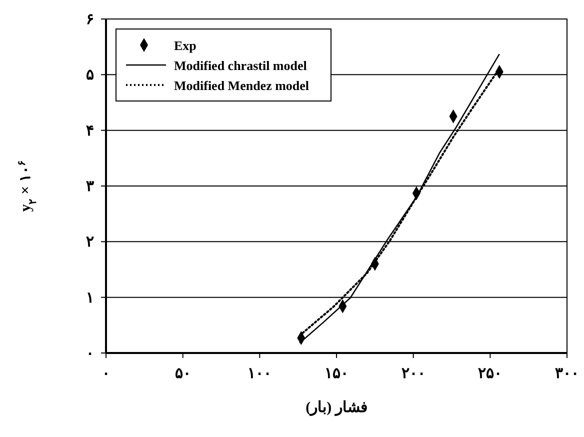 The image size is (584, 437). What do you see at coordinates (336, 374) in the screenshot?
I see `x-tick-label: ۱۵۰` at bounding box center [336, 374].